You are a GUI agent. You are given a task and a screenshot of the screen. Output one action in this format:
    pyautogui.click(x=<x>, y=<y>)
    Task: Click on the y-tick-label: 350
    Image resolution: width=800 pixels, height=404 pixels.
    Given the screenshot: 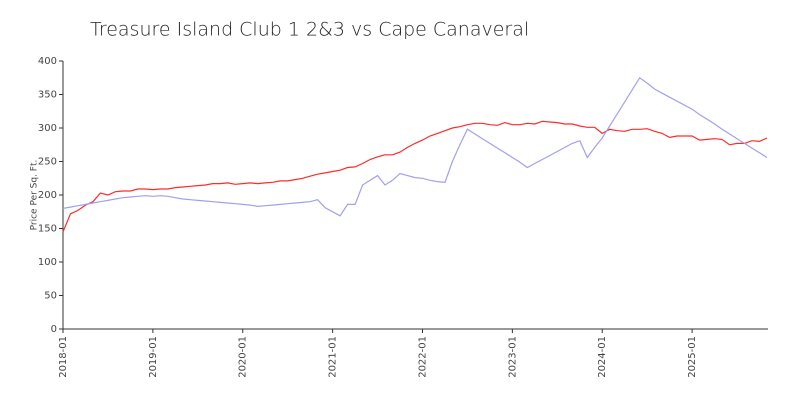 What is the action you would take?
    pyautogui.click(x=47, y=95)
    